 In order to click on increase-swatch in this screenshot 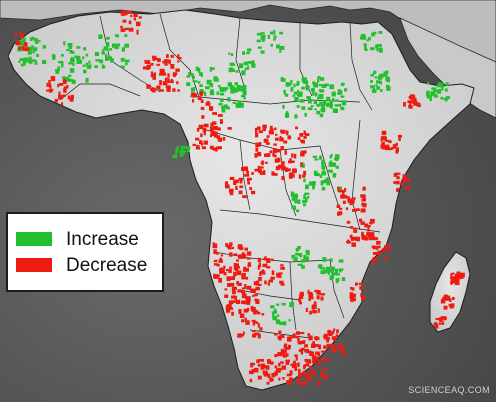, I will do `click(34, 239)`.